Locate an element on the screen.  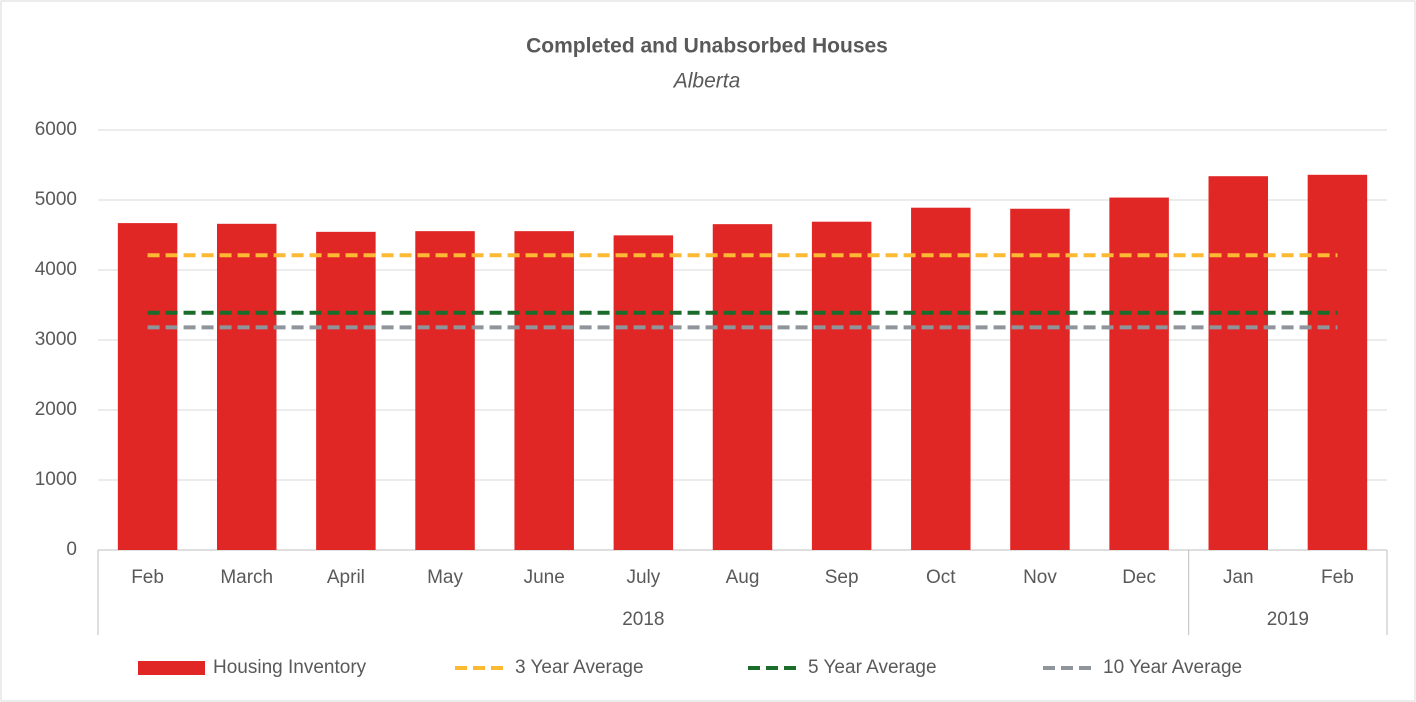
y-tick-label: 6000 is located at coordinates (56, 129).